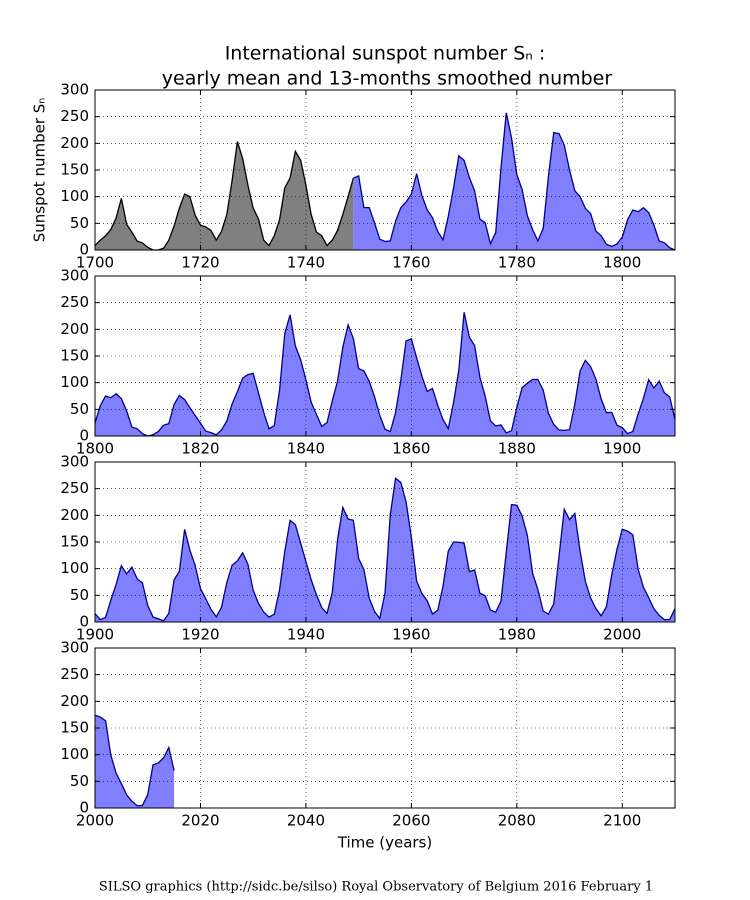 This screenshot has height=900, width=750. Describe the element at coordinates (517, 263) in the screenshot. I see `x-tick-label: 1780` at that location.